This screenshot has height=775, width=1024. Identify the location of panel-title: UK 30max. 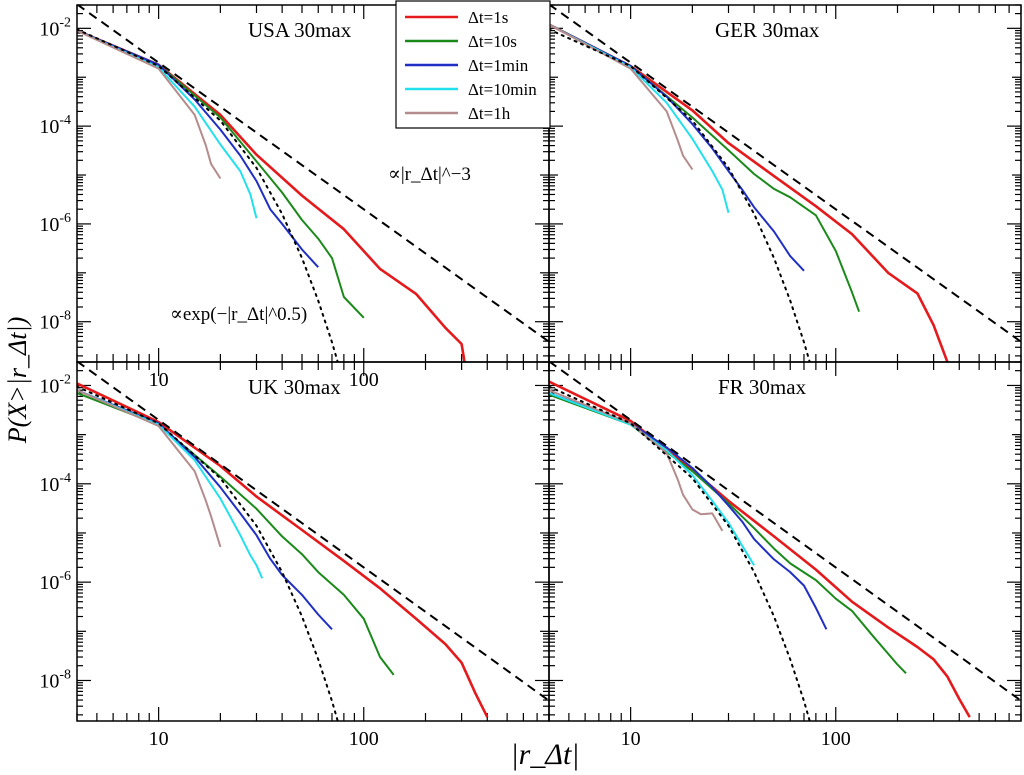
(294, 387).